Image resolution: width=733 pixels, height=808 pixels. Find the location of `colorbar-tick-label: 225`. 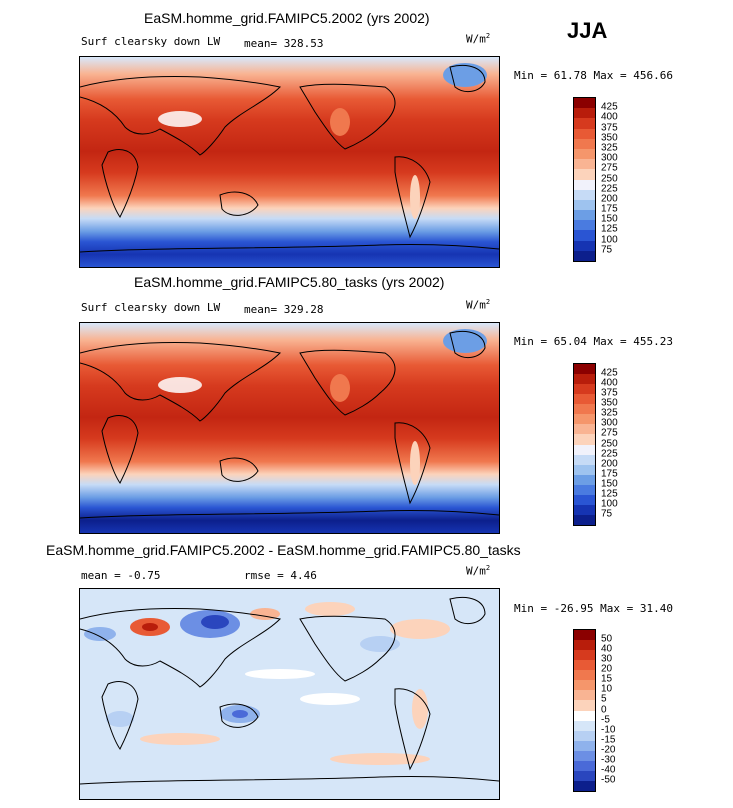

colorbar-tick-label: 225 is located at coordinates (609, 454).